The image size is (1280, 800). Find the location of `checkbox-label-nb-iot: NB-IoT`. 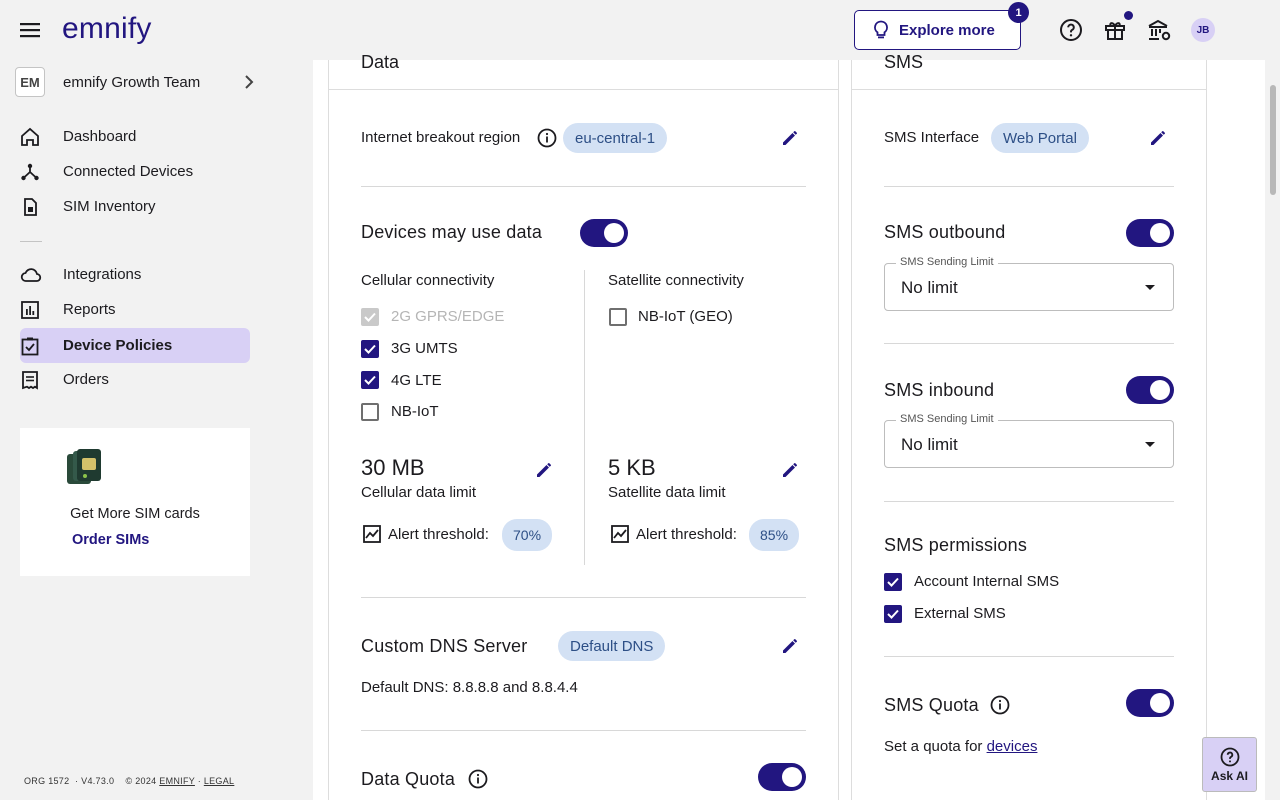

checkbox-label-nb-iot: NB-IoT is located at coordinates (415, 411).